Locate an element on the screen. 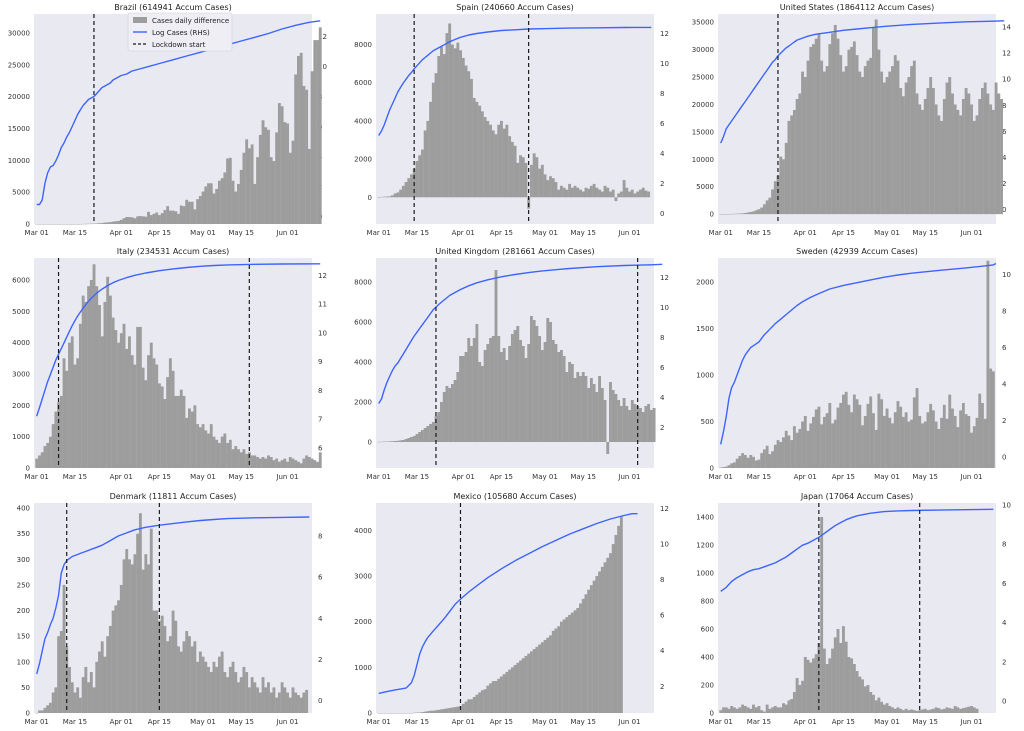 This screenshot has width=1024, height=731. y-tick-label: 300 is located at coordinates (23, 560).